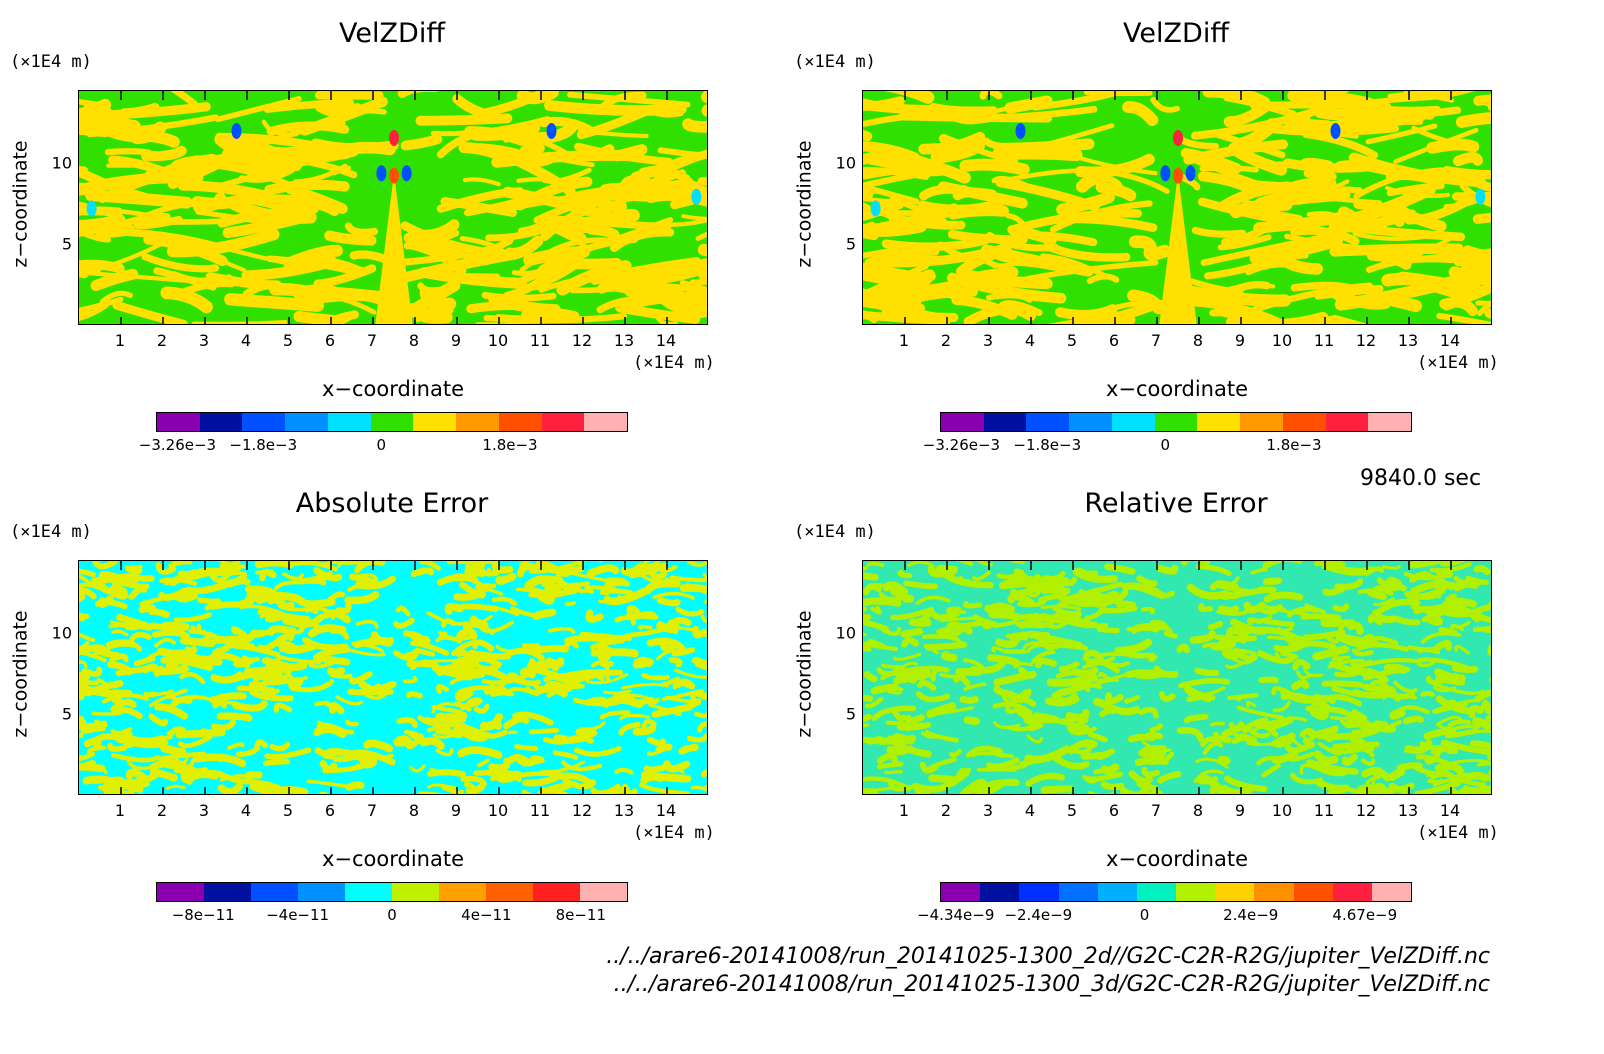 This screenshot has width=1604, height=1054. What do you see at coordinates (1030, 810) in the screenshot?
I see `chart-4-x-tick-label: 4` at bounding box center [1030, 810].